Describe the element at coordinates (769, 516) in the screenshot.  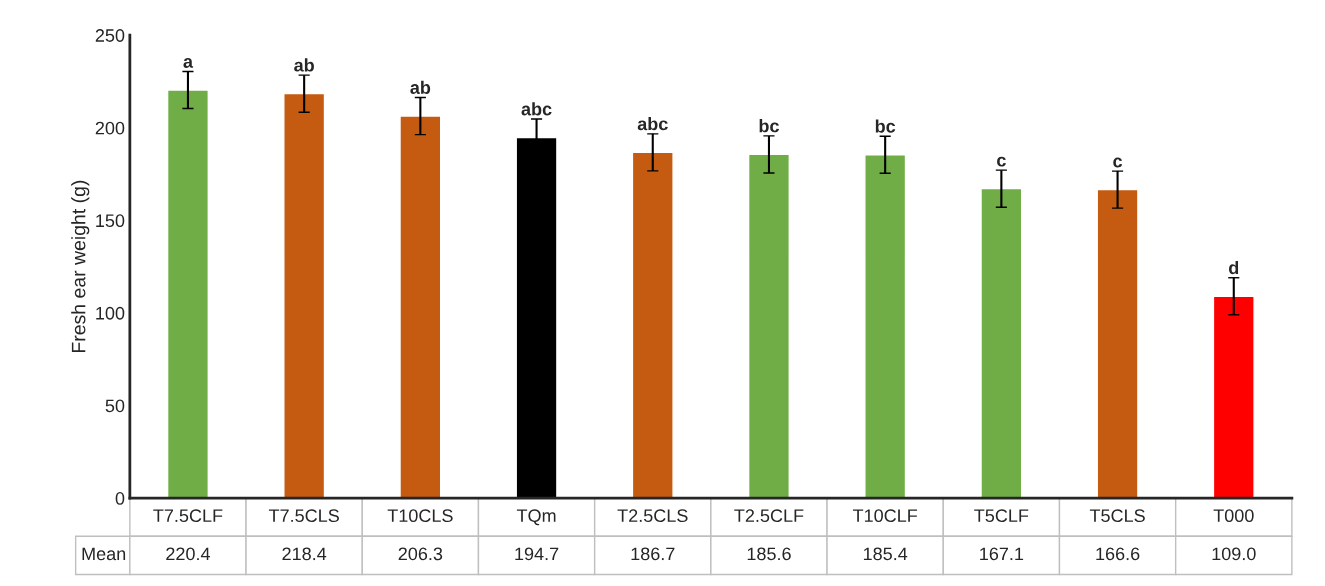
I see `x-tick-label: T2.5CLF` at that location.